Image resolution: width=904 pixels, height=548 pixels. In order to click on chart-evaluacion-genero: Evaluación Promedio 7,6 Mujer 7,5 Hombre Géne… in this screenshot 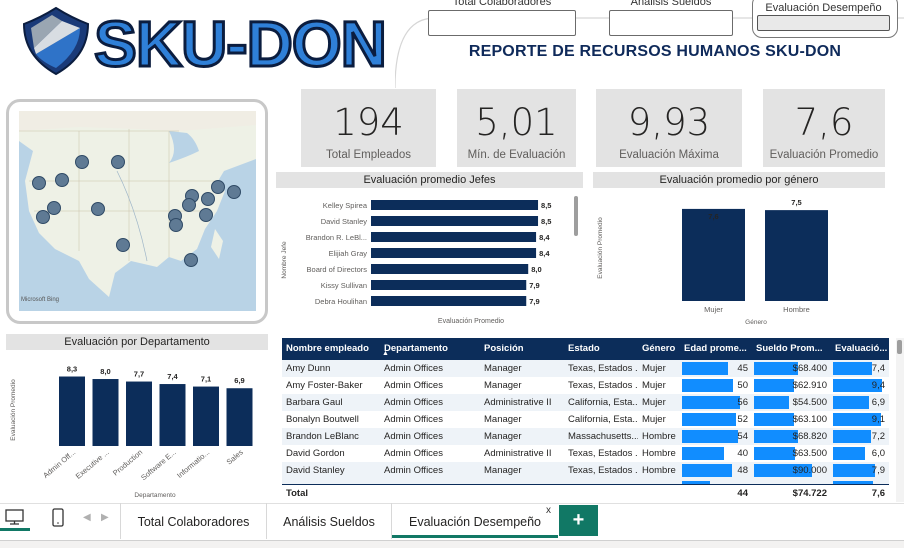, I will do `click(739, 260)`.